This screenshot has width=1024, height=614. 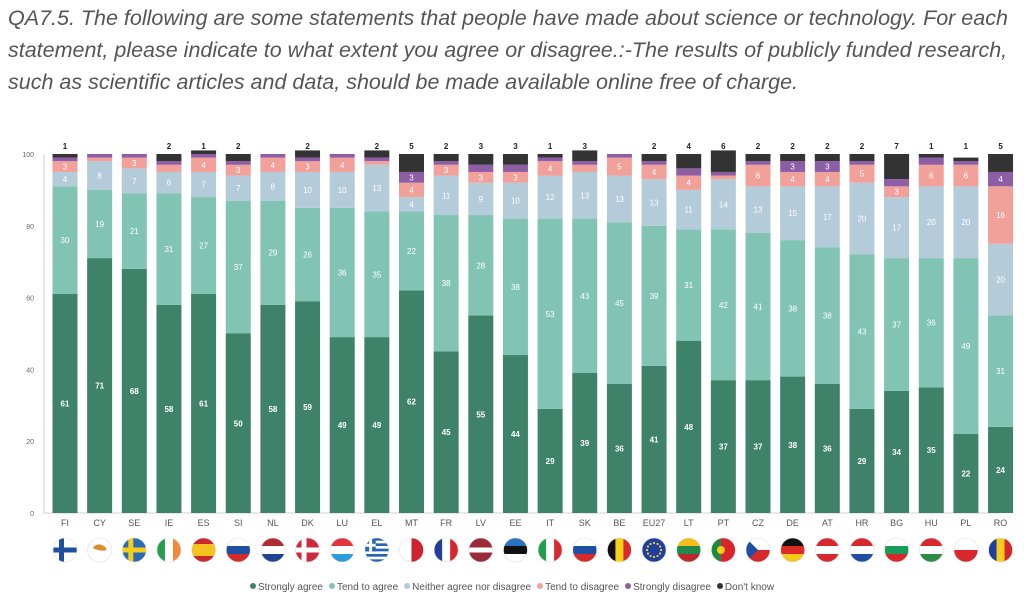 I want to click on data-label: 22, so click(x=965, y=474).